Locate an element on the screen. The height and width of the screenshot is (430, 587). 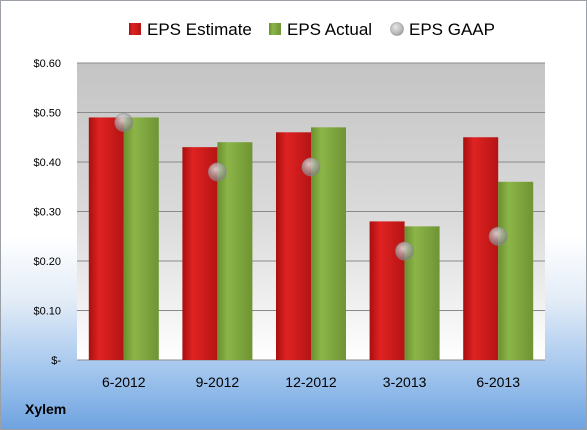
y-tick-label: $0.10 is located at coordinates (47, 312).